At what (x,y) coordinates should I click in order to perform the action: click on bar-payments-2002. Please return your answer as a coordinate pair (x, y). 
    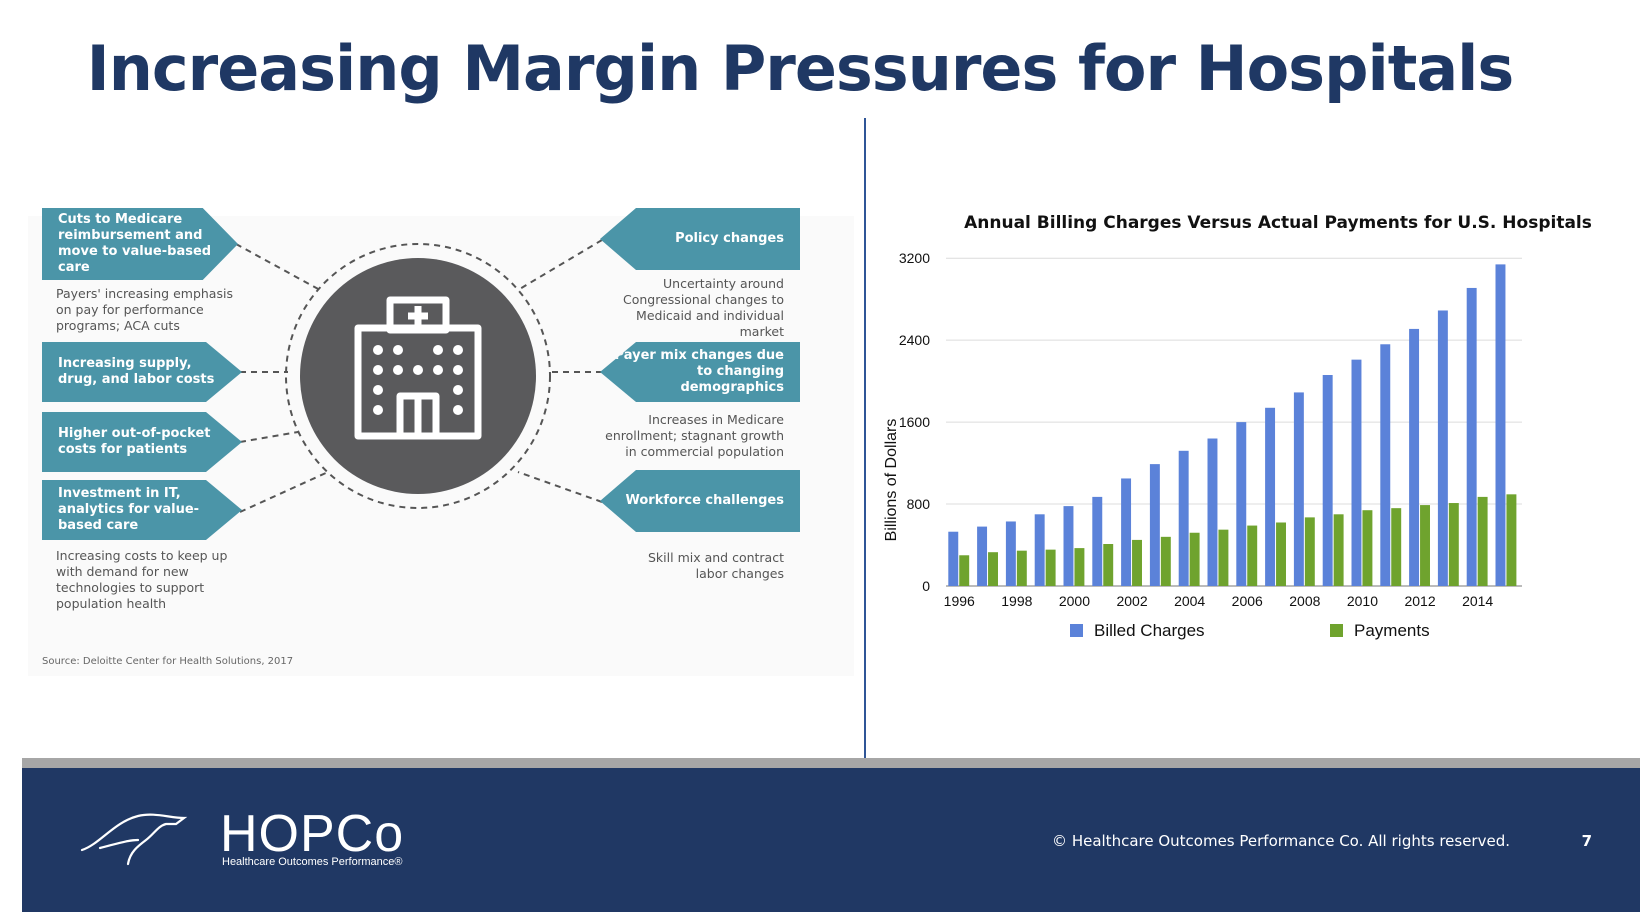
    Looking at the image, I should click on (1137, 562).